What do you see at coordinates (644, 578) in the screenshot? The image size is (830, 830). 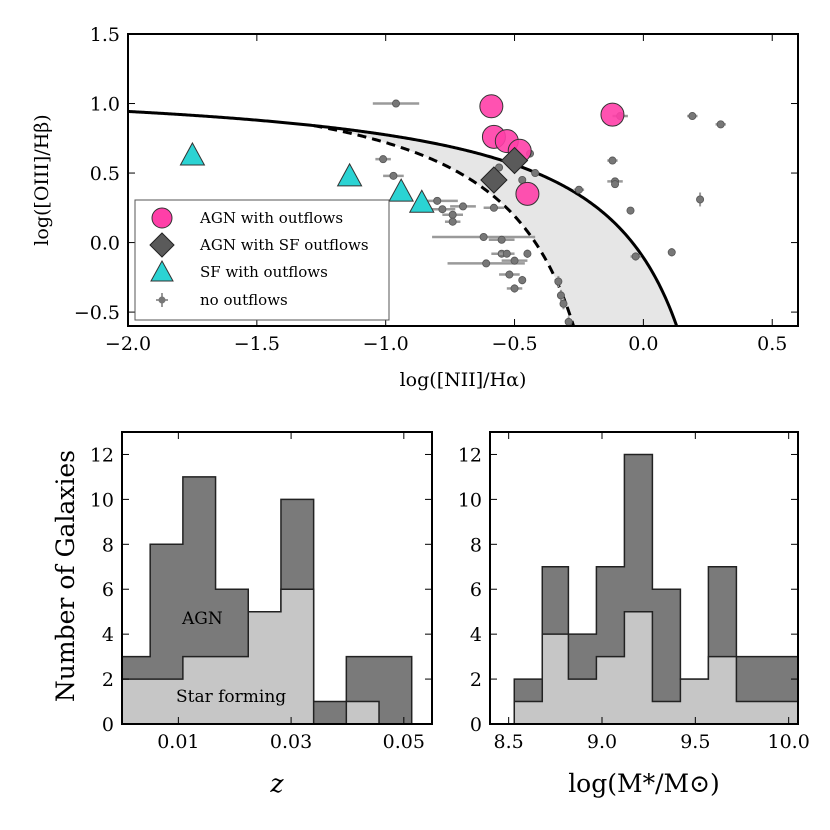 I see `plot-frame` at bounding box center [644, 578].